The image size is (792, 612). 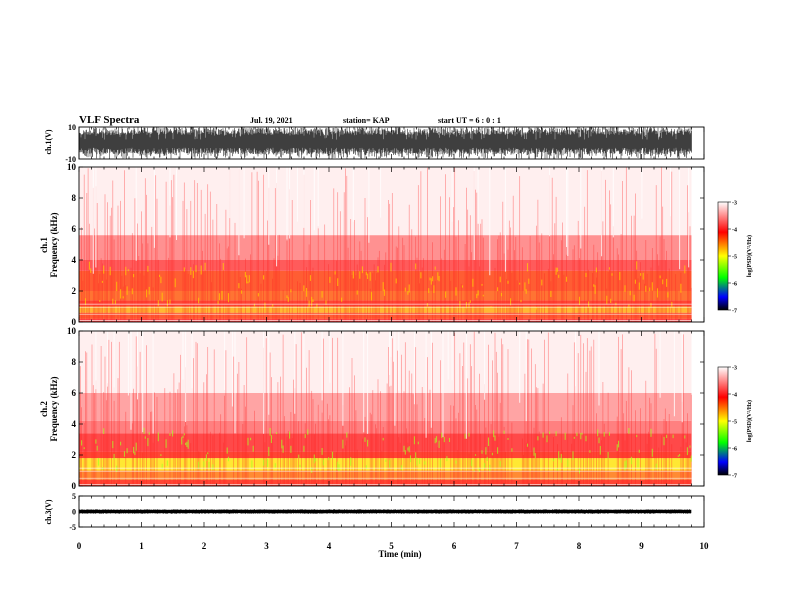 What do you see at coordinates (454, 546) in the screenshot?
I see `time-tick-6: 6` at bounding box center [454, 546].